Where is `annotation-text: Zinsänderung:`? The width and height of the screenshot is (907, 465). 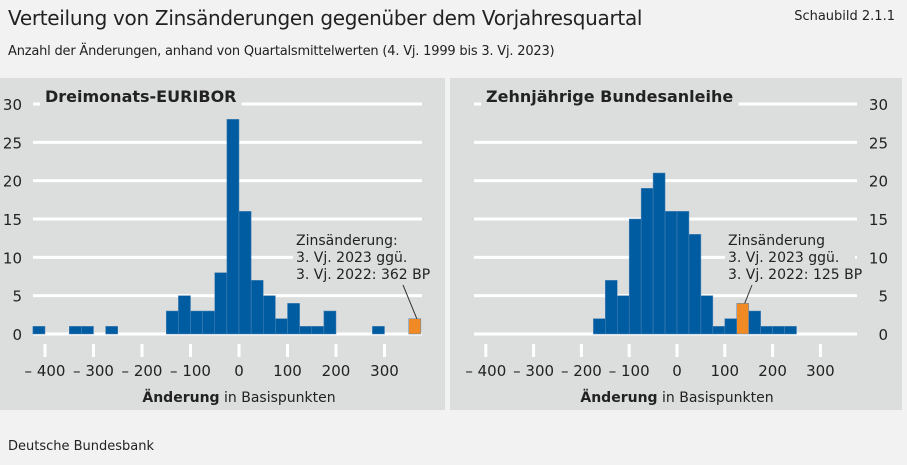 annotation-text: Zinsänderung: is located at coordinates (347, 241).